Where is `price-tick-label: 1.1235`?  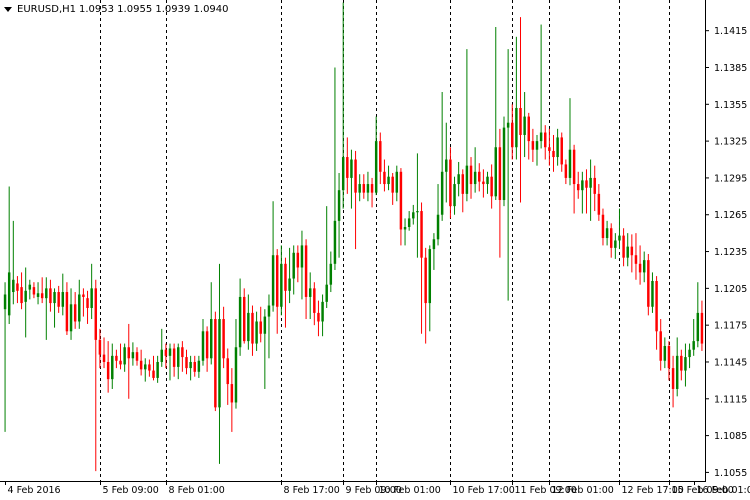 price-tick-label: 1.1235 is located at coordinates (730, 252).